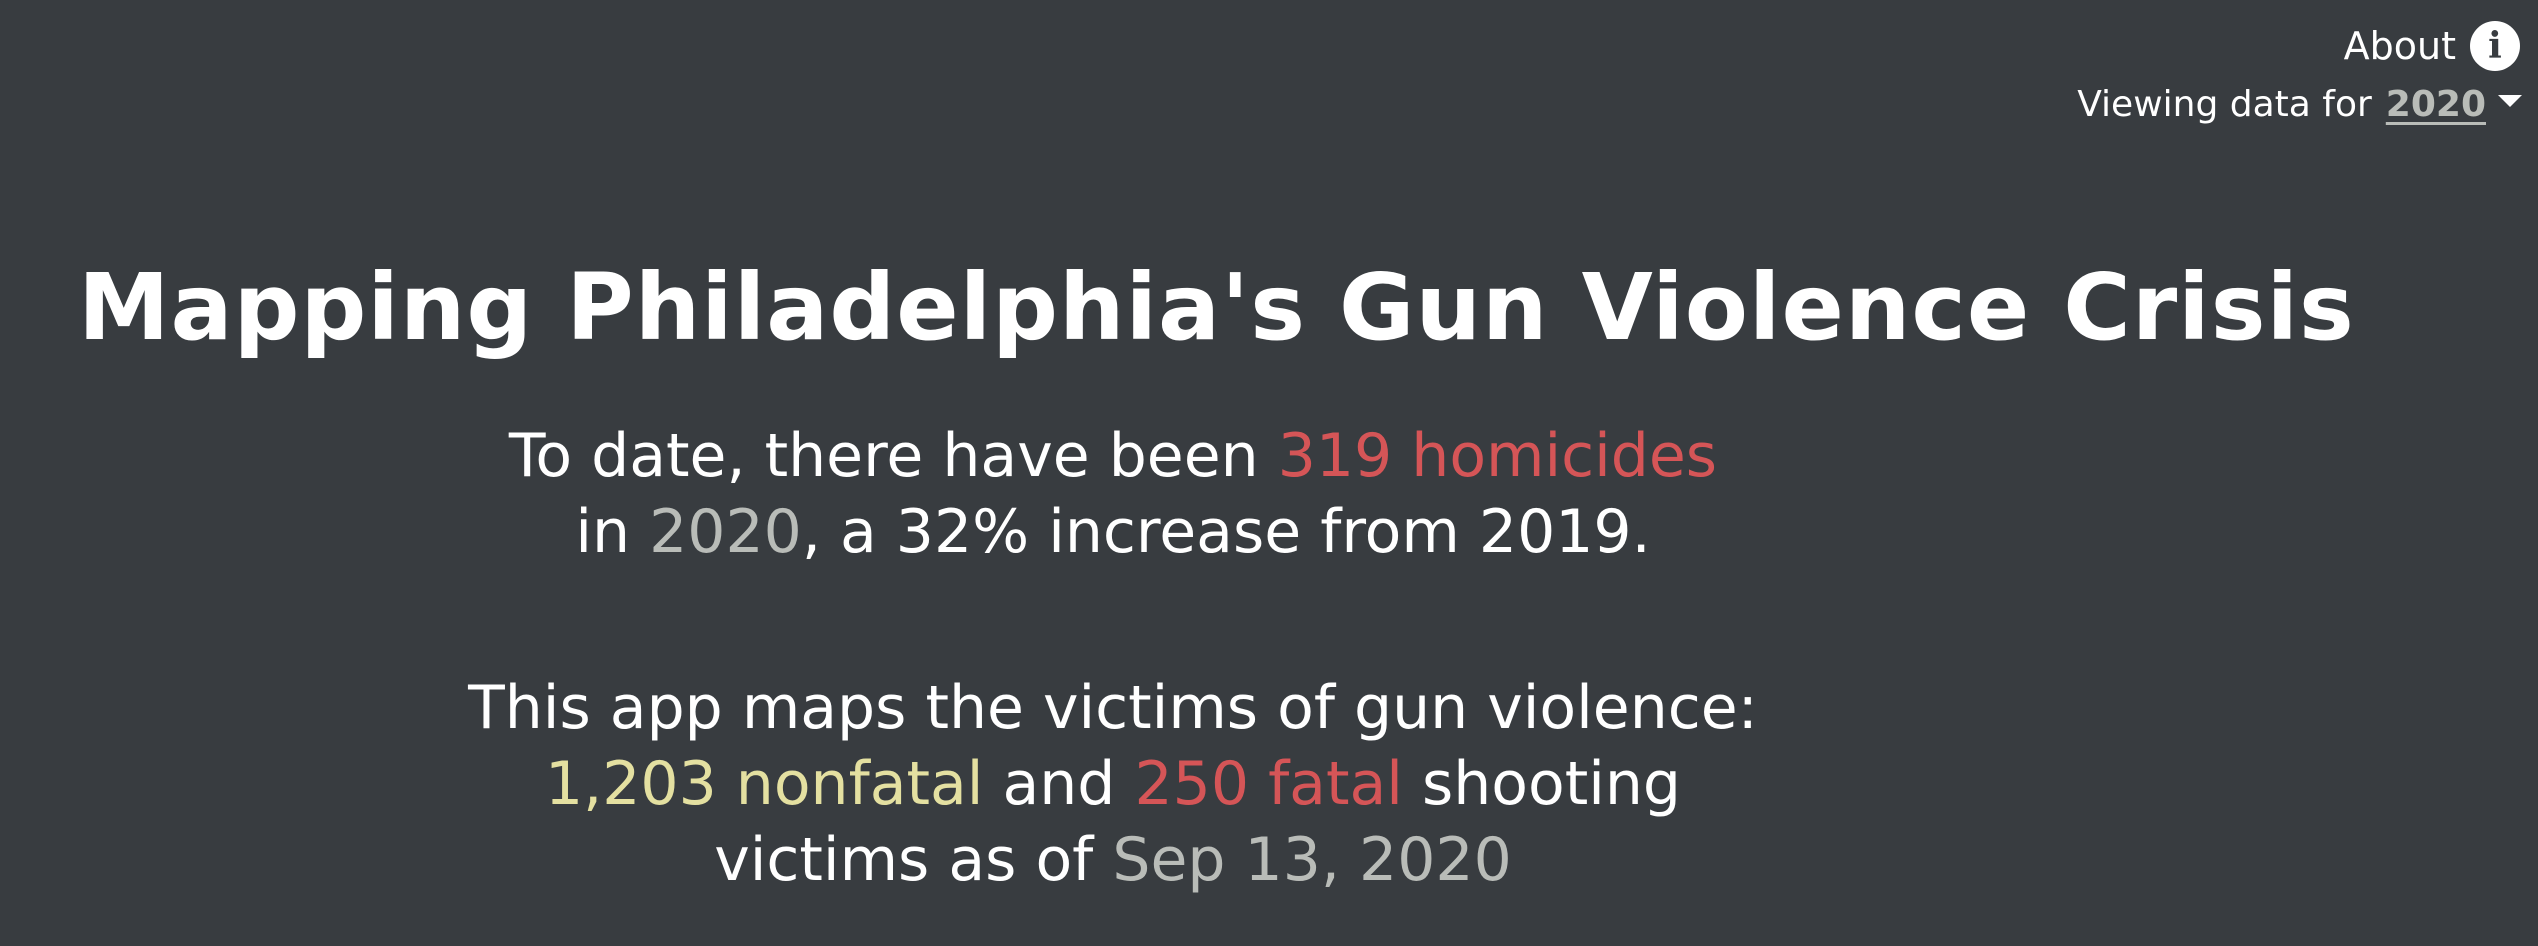  Describe the element at coordinates (2224, 104) in the screenshot. I see `viewing-data-label: Viewing data for` at that location.